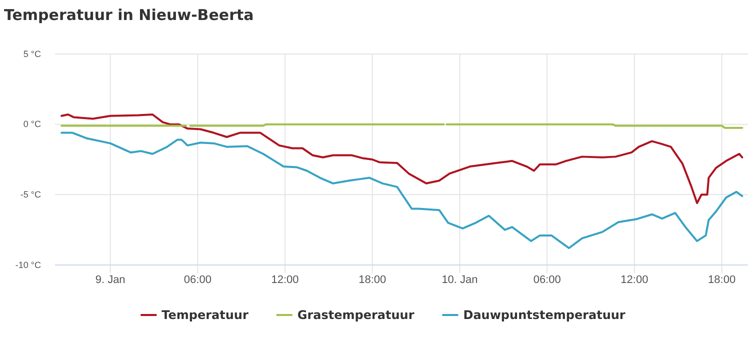  Describe the element at coordinates (355, 315) in the screenshot. I see `legend-label: Grastemperatuur` at that location.